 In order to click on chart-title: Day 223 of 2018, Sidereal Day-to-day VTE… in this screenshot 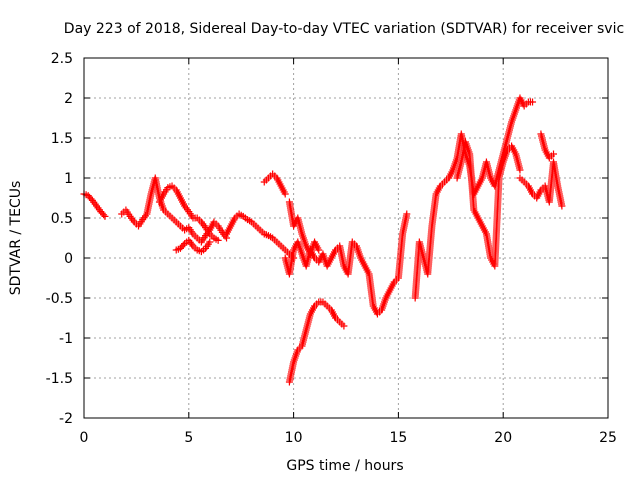, I will do `click(344, 29)`.